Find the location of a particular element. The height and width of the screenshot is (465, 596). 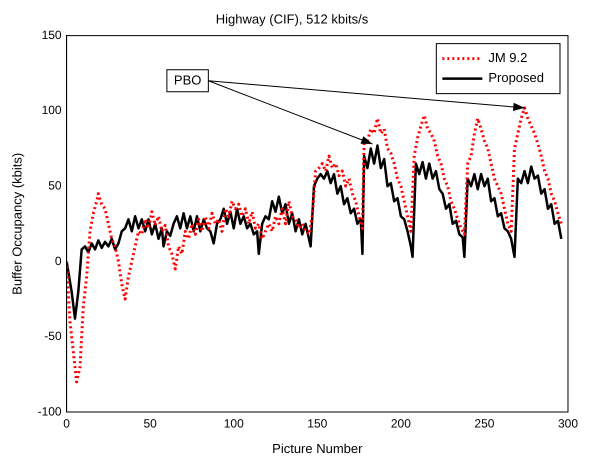

y-tick-label: 50 is located at coordinates (55, 185).